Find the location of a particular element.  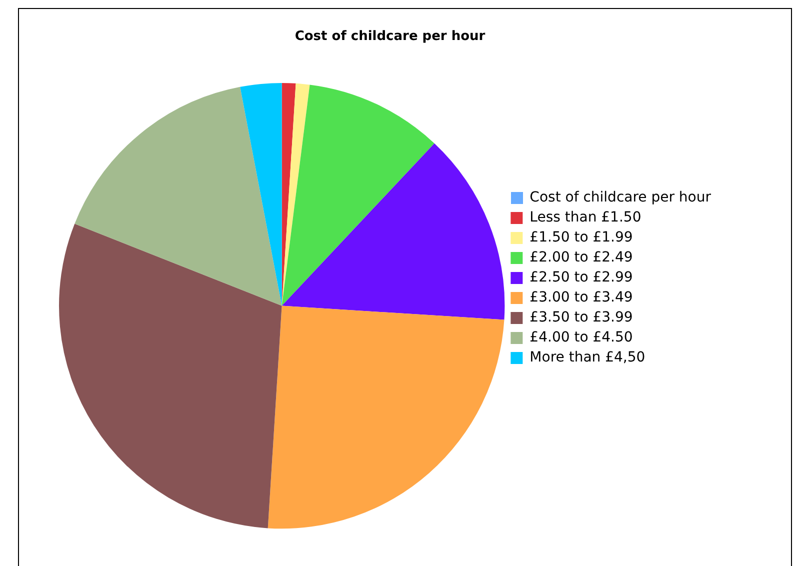

legend-label: £2.50 to £2.99 is located at coordinates (581, 278).